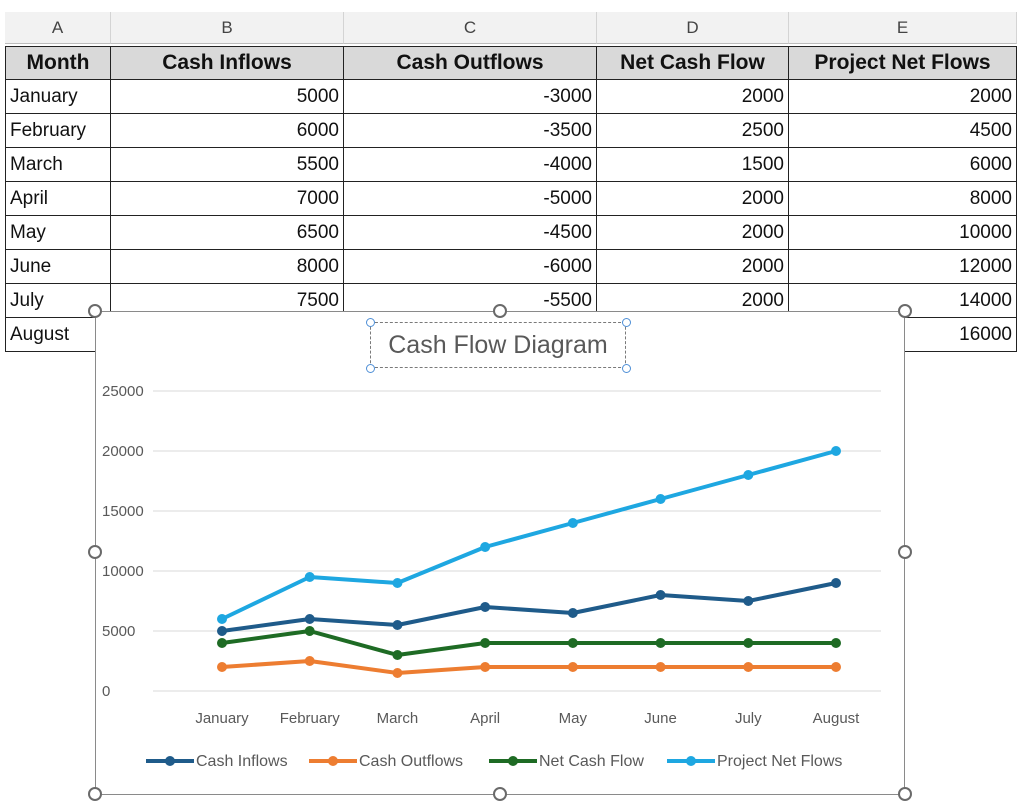 The height and width of the screenshot is (801, 1024). What do you see at coordinates (691, 761) in the screenshot?
I see `legend-swatch-marker-project-net-flows` at bounding box center [691, 761].